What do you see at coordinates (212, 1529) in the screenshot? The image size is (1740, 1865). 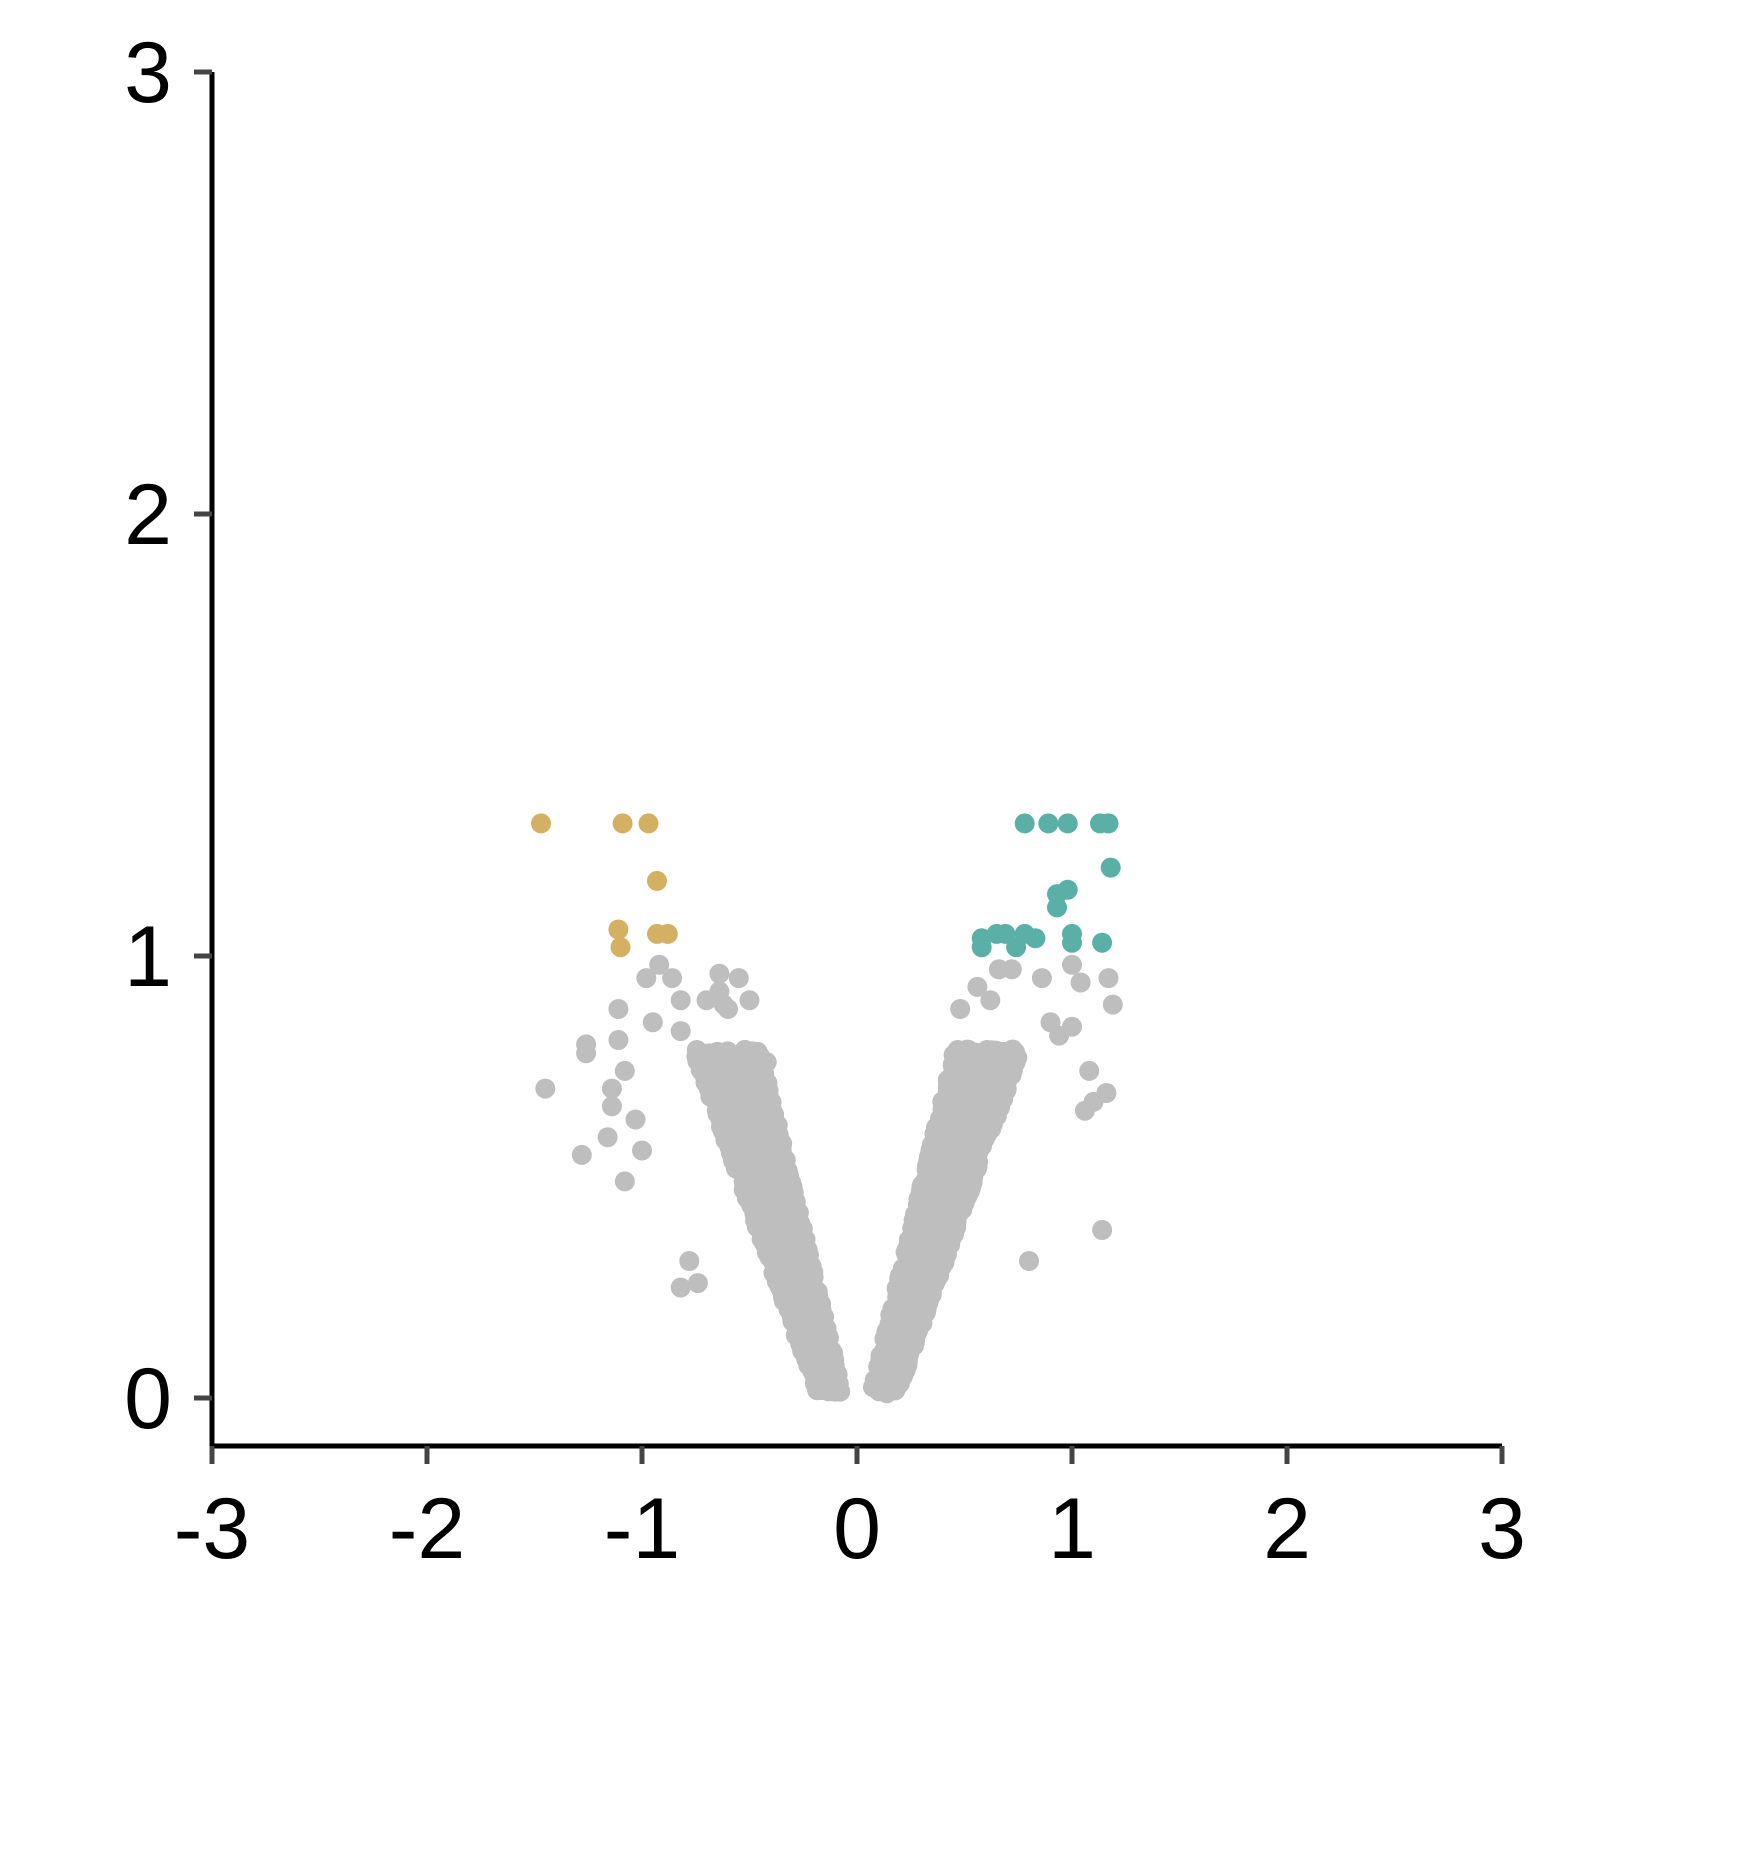 I see `x-tick-label: -3` at bounding box center [212, 1529].